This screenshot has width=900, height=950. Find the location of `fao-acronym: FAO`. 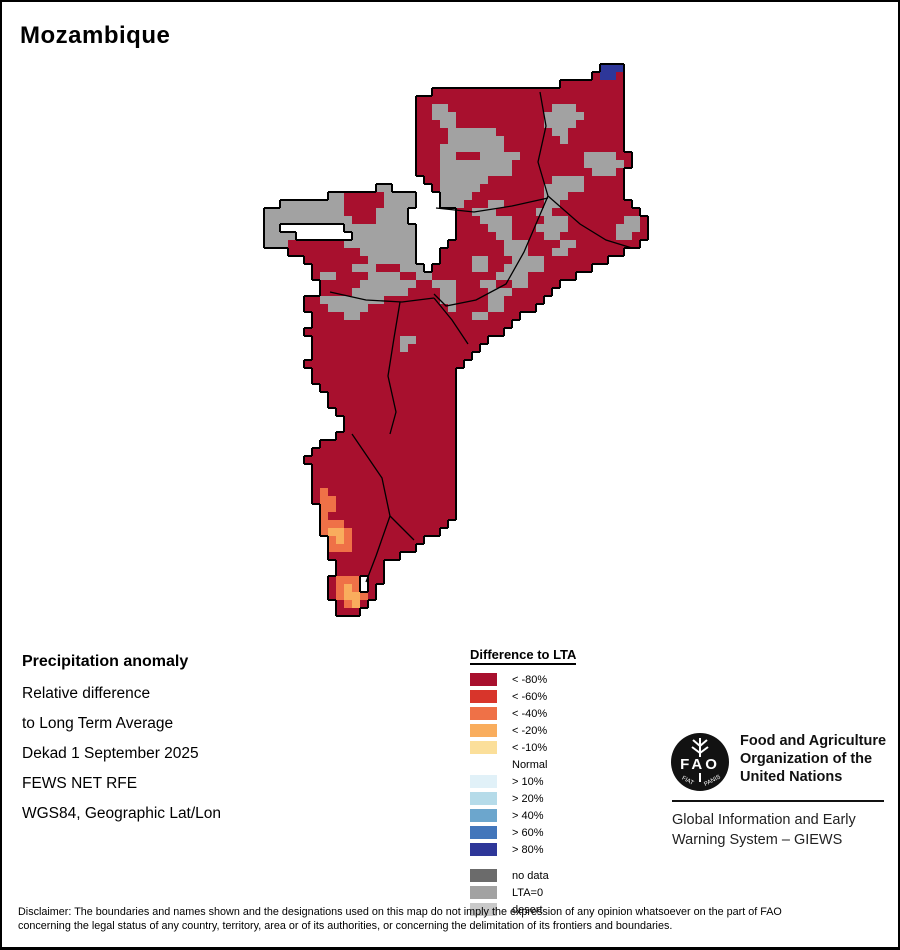

fao-acronym: FAO is located at coordinates (700, 764).